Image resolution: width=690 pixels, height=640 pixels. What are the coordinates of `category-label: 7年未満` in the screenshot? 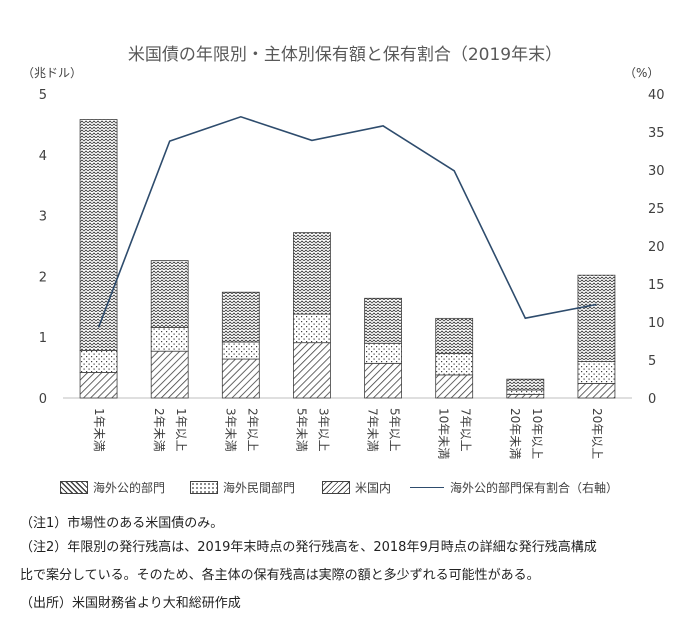 It's located at (373, 430).